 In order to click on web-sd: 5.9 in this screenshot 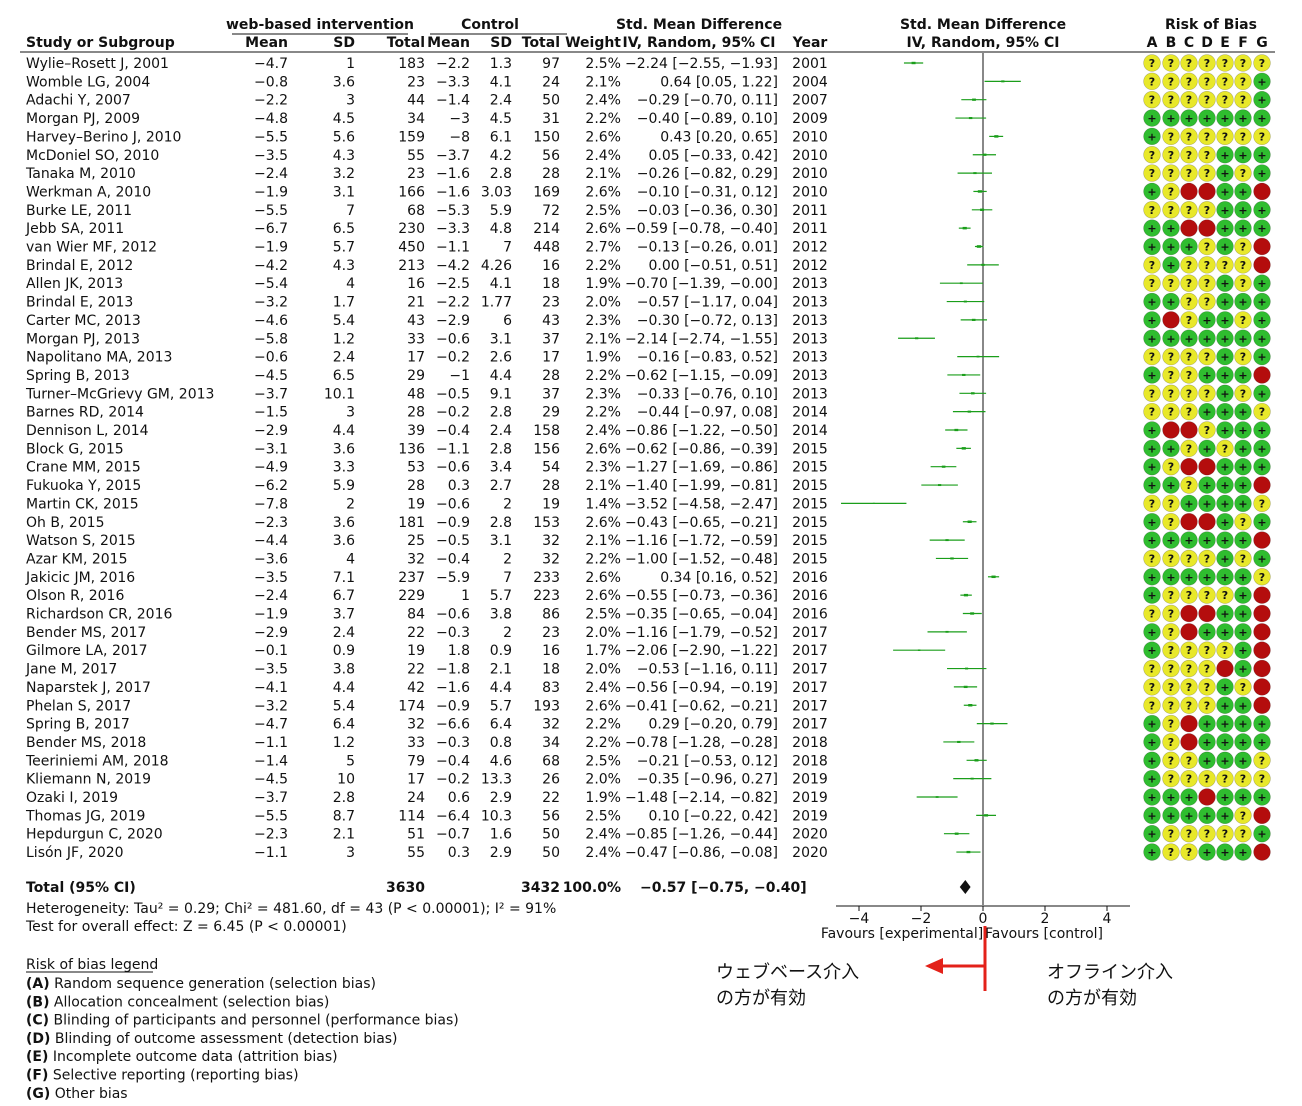, I will do `click(344, 486)`.